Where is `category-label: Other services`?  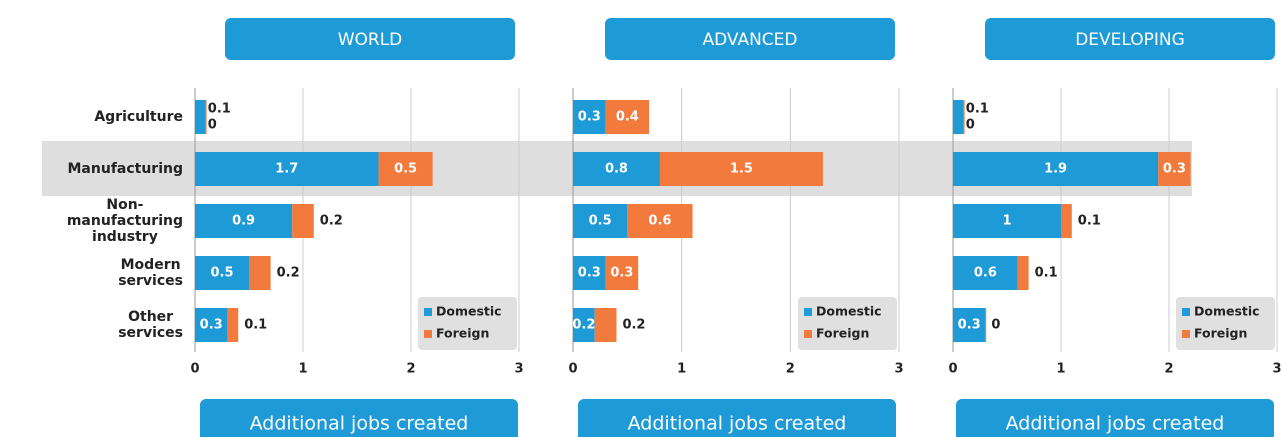
category-label: Other services is located at coordinates (151, 325).